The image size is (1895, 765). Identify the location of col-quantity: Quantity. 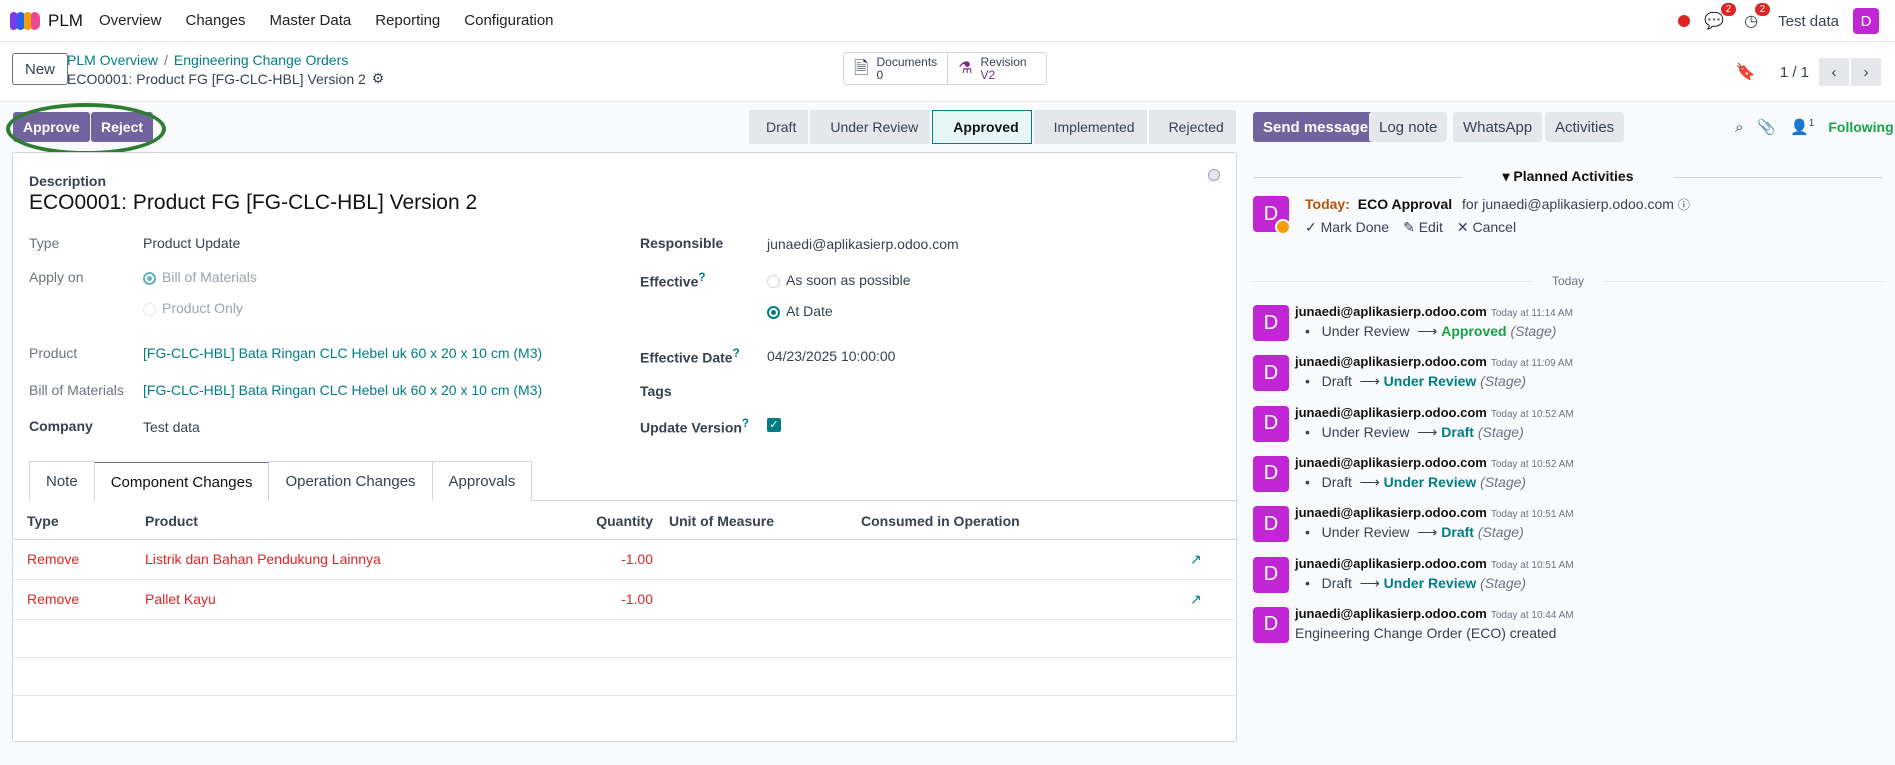
(586, 521).